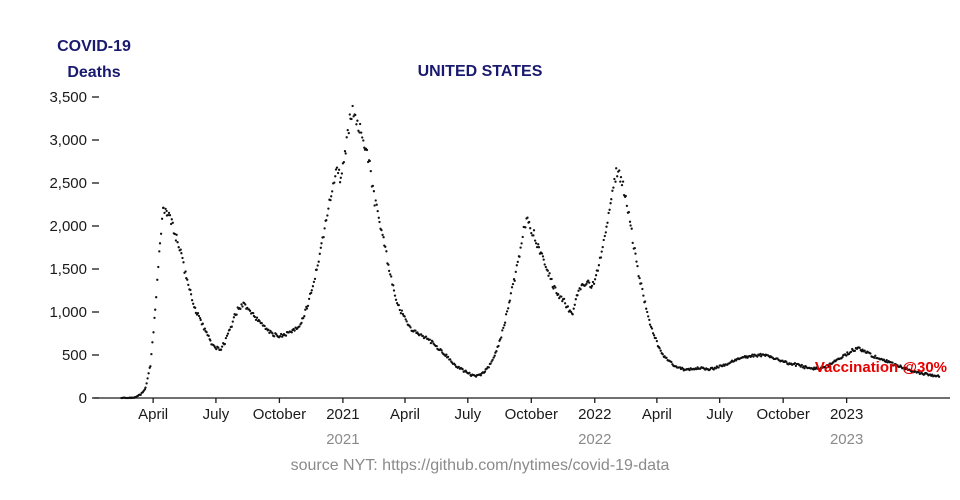 The height and width of the screenshot is (500, 960). I want to click on y-tick-label: 3,500, so click(68, 97).